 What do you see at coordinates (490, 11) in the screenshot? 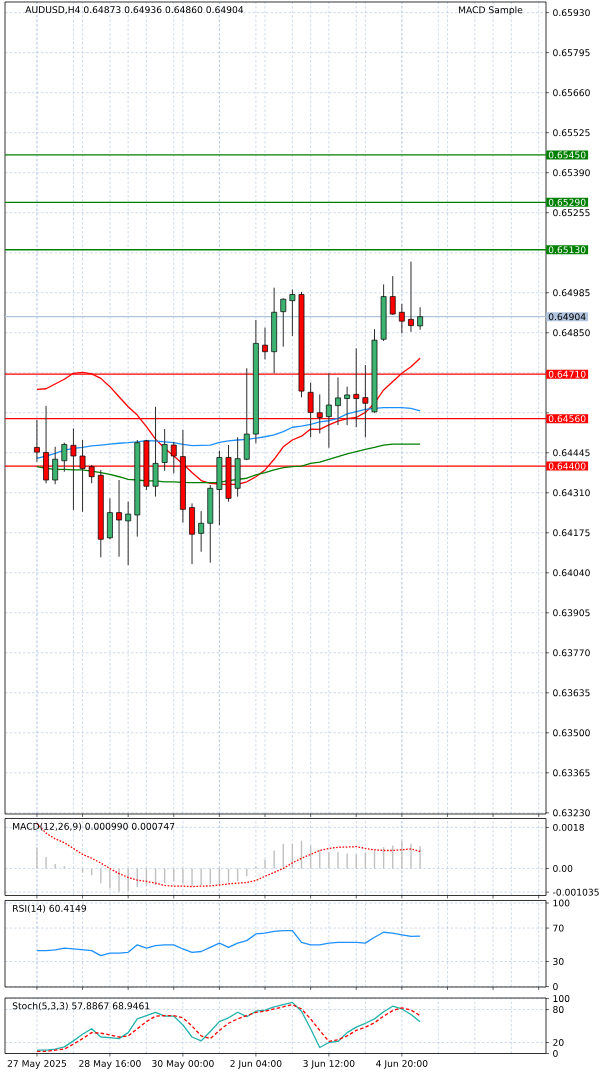
I see `text: MACD Sample` at bounding box center [490, 11].